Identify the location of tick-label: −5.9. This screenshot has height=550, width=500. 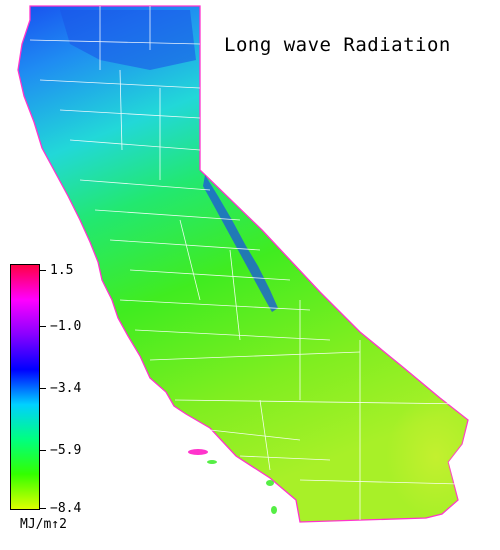
(66, 450).